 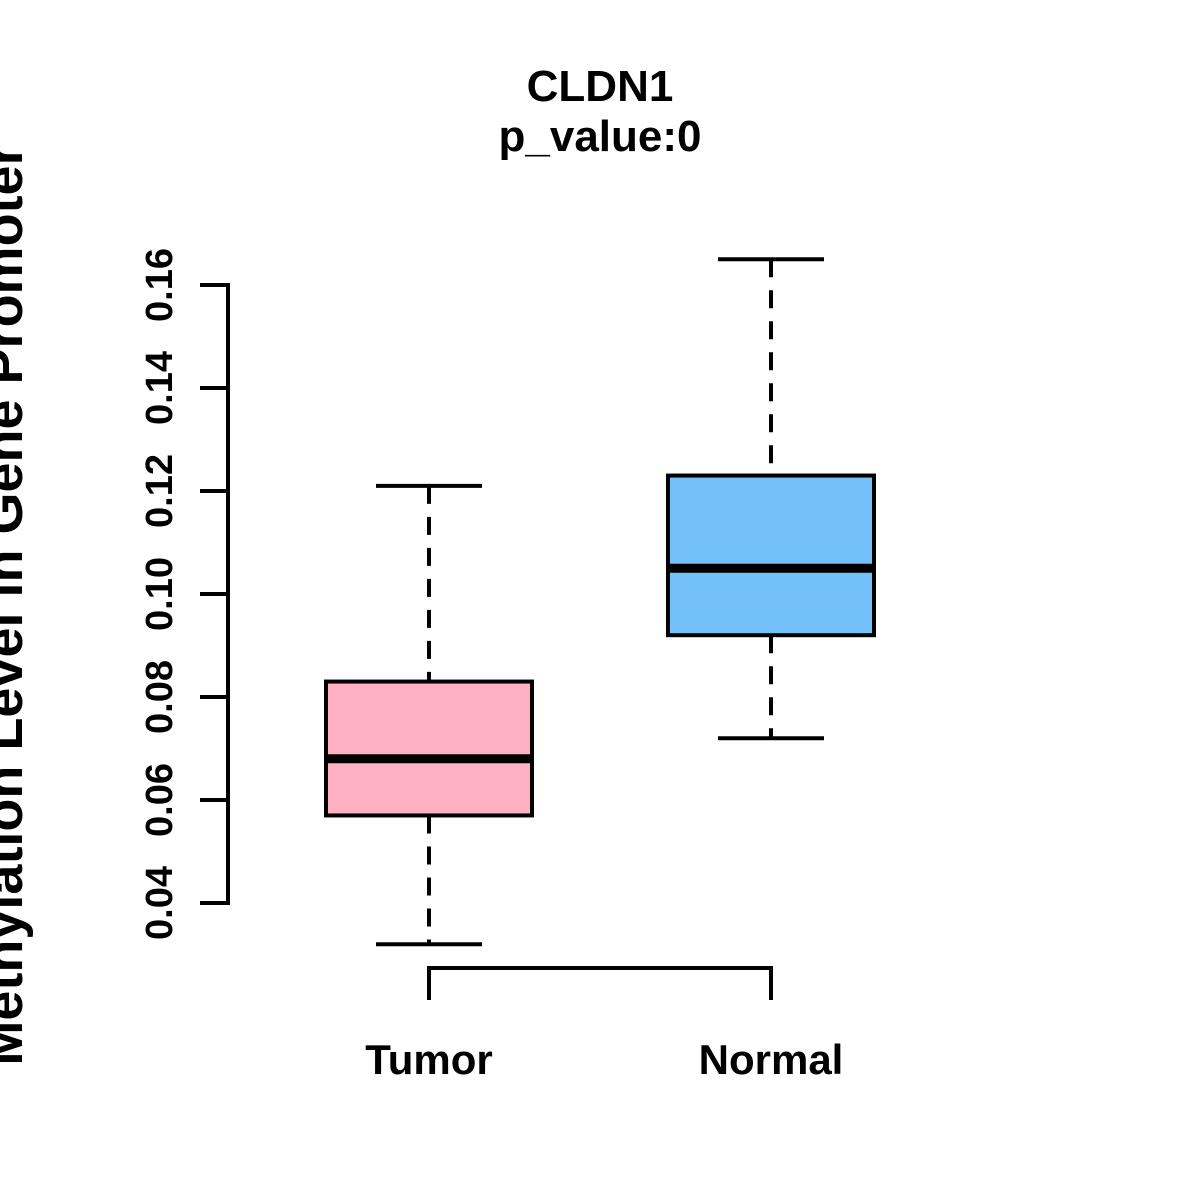 I want to click on y-tick-label: 0.10, so click(x=160, y=594).